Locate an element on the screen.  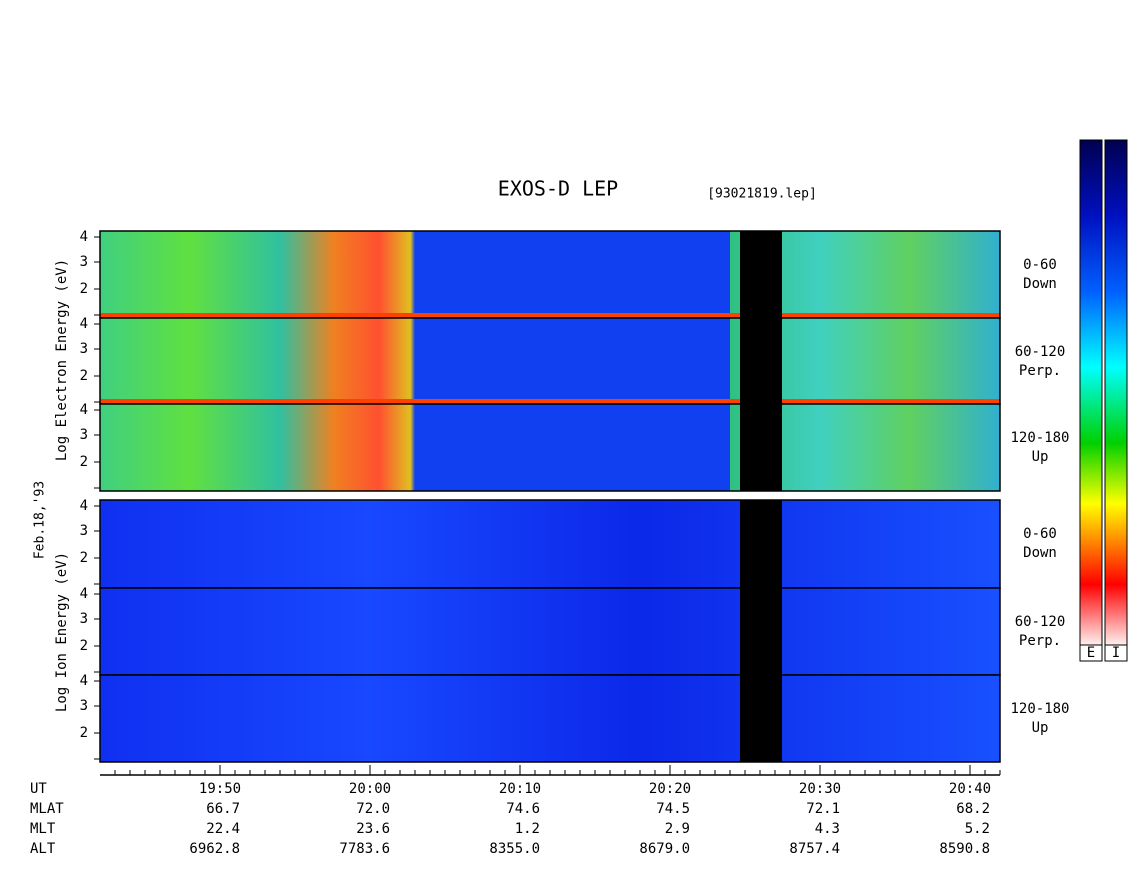
orbit-value: 23.6 is located at coordinates (373, 829).